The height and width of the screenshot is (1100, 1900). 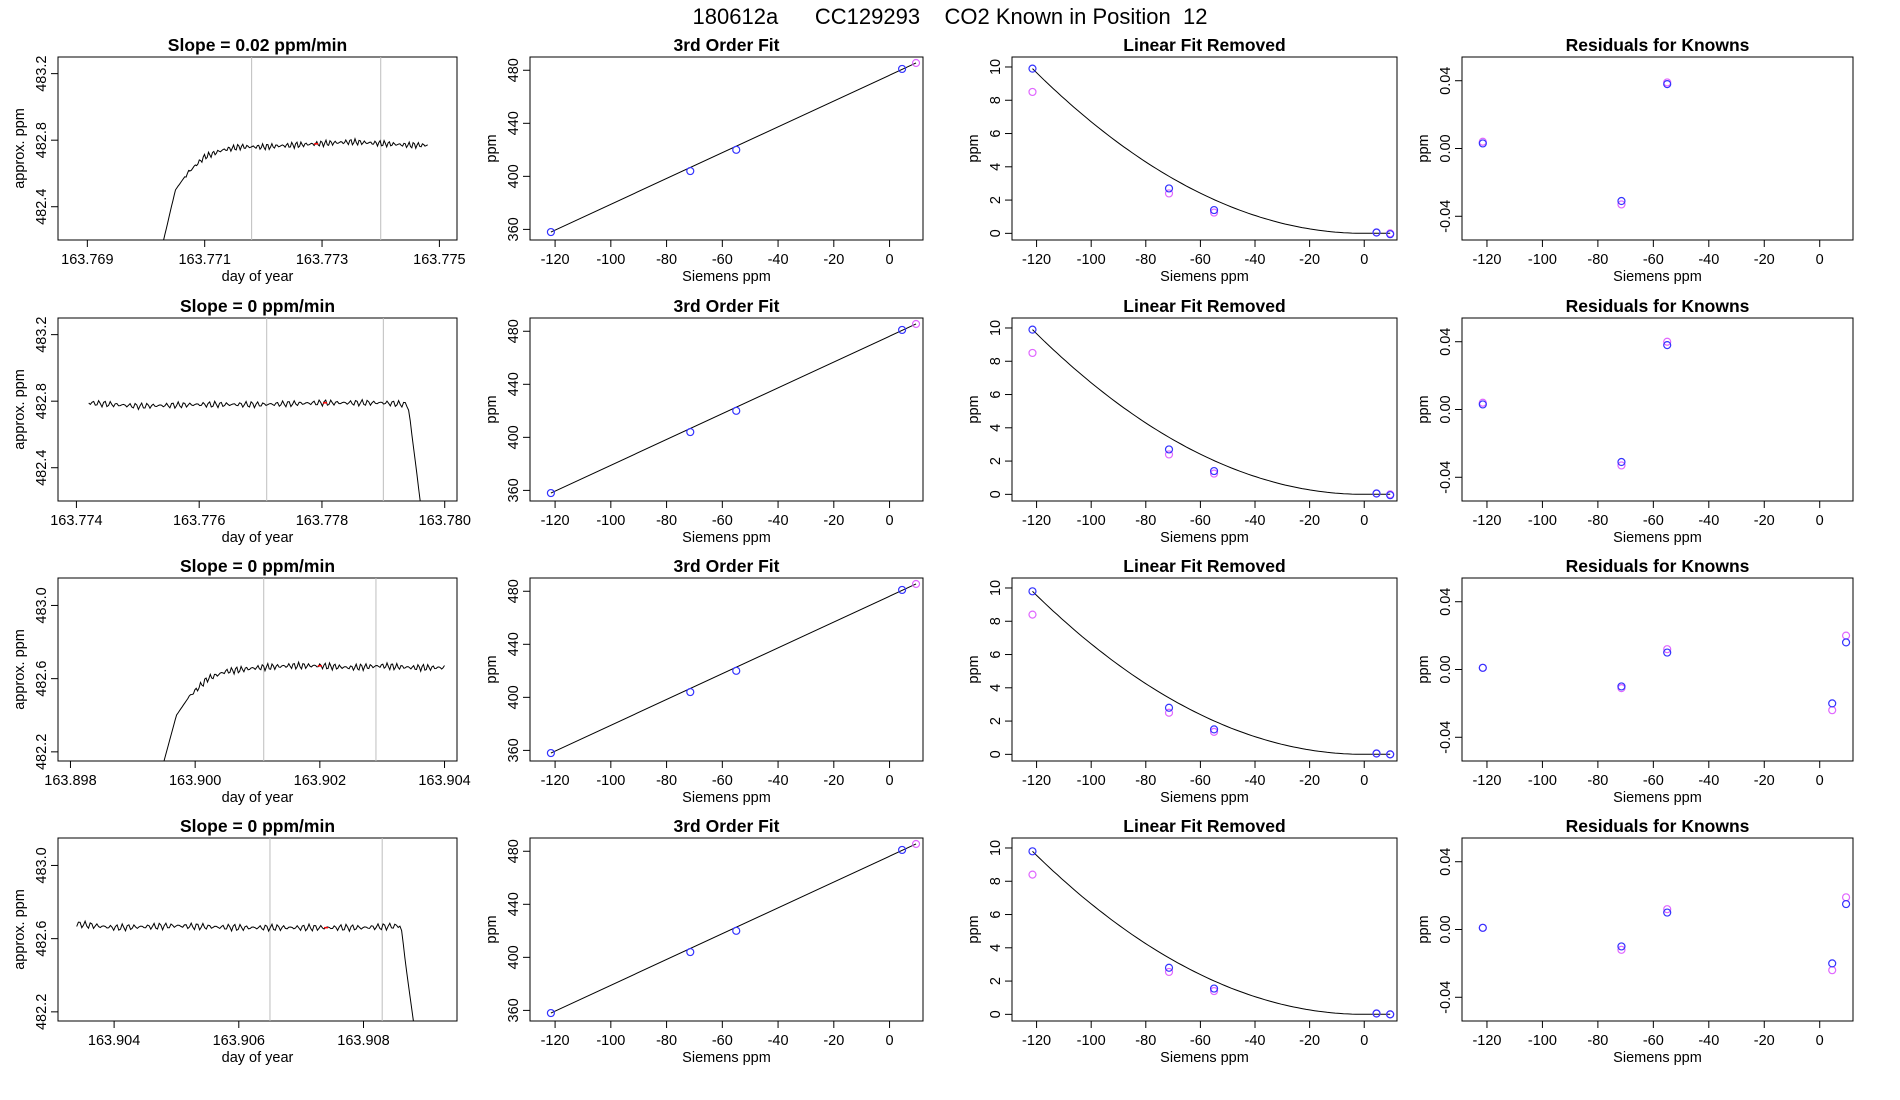 What do you see at coordinates (245, 970) in the screenshot?
I see `data-trace` at bounding box center [245, 970].